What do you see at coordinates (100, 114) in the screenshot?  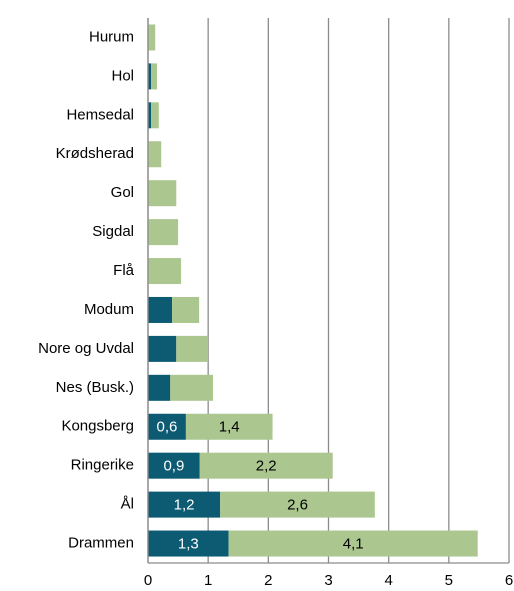 I see `y-tick-label: Hemsedal` at bounding box center [100, 114].